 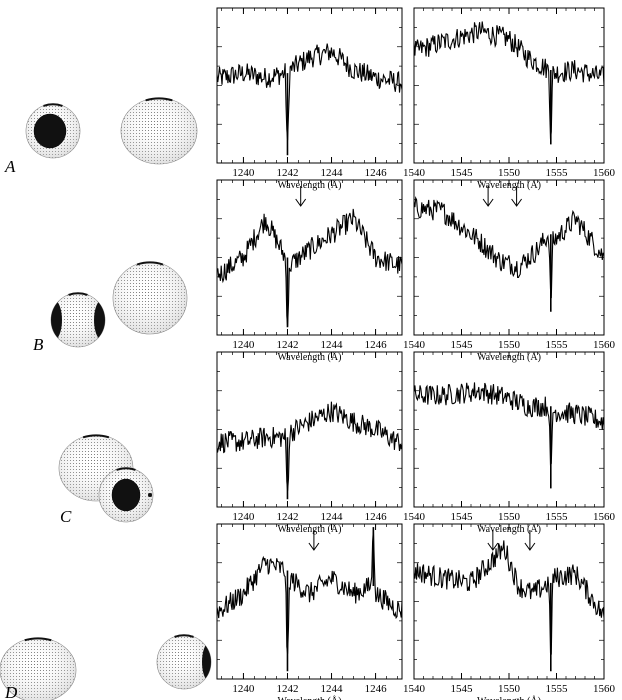 I want to click on spectrum-panel-d-right: 1540 1545 1550 1555 1560 Wavelength (Å), so click(x=509, y=611).